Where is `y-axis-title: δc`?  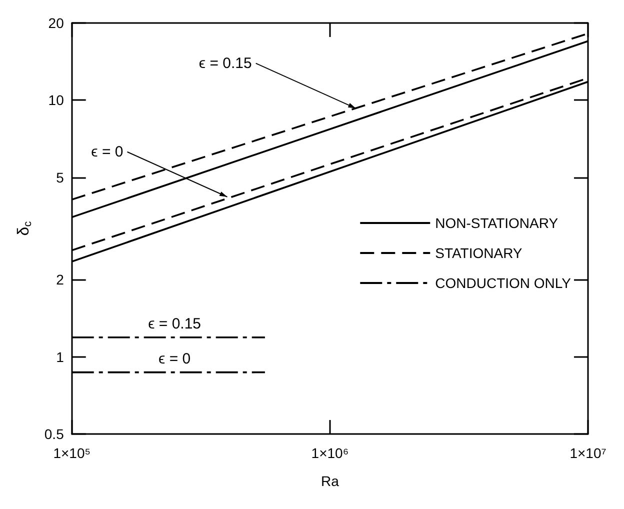 y-axis-title: δc is located at coordinates (25, 228).